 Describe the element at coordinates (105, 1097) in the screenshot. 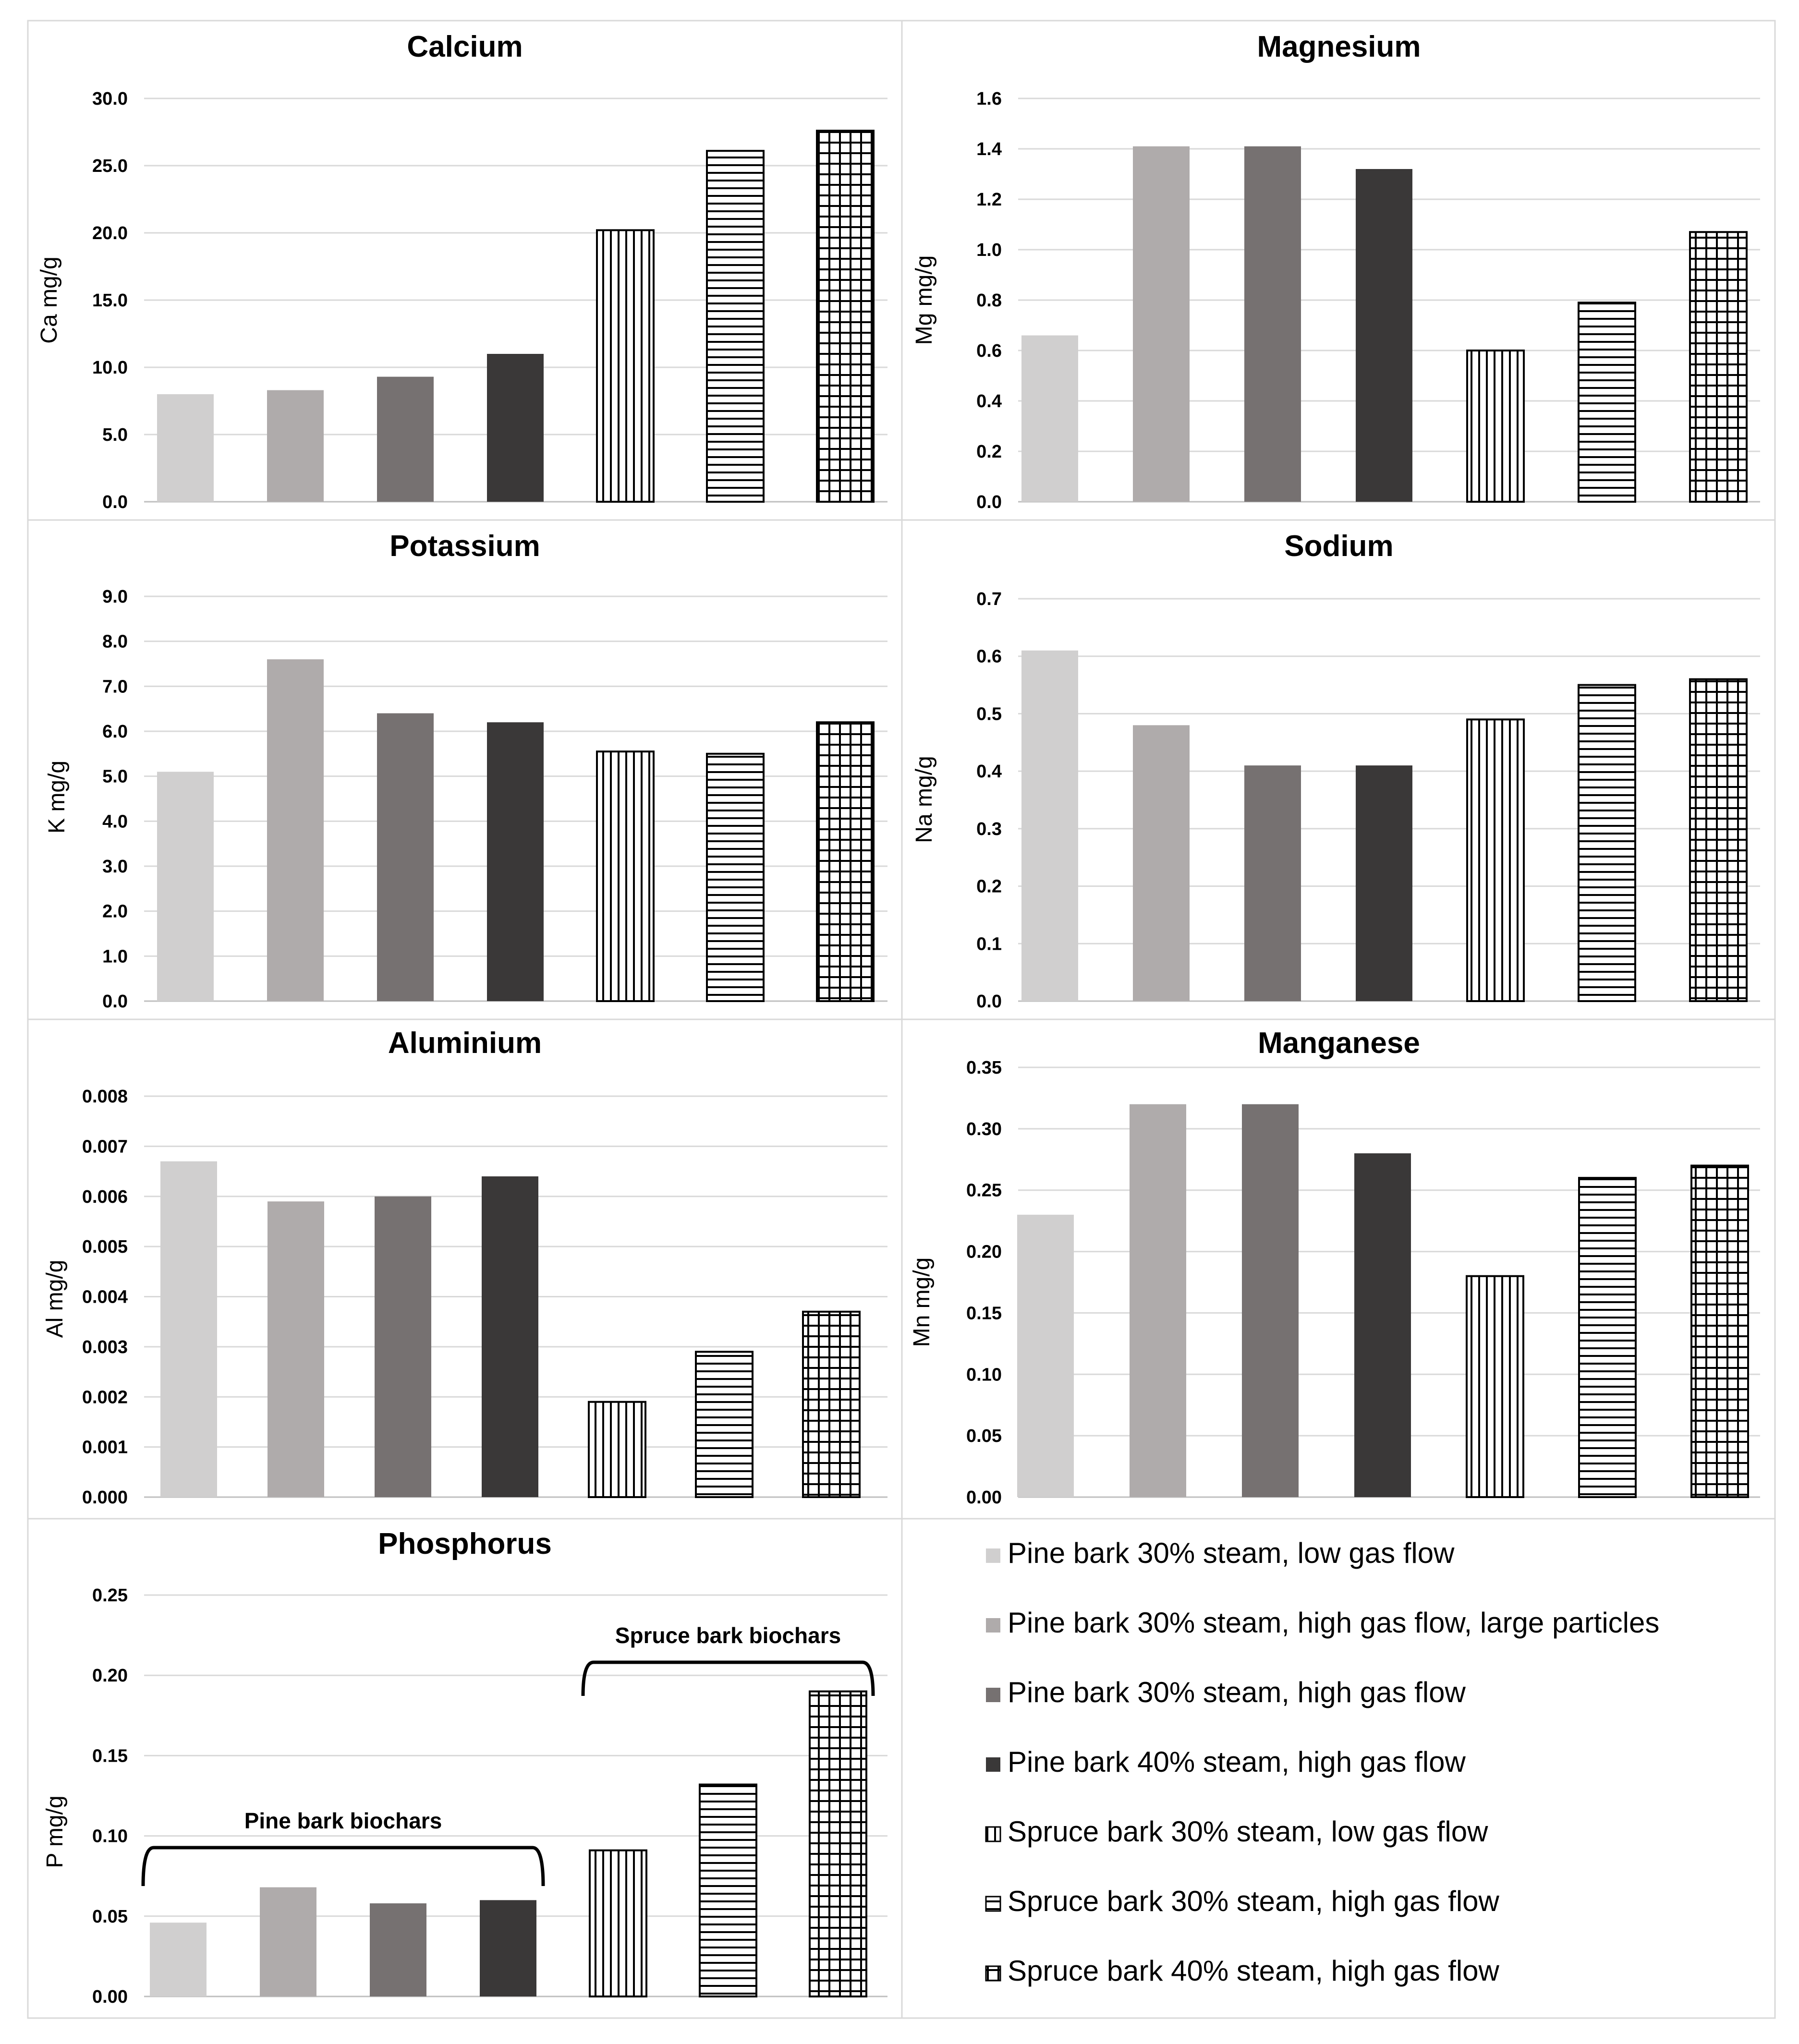

I see `y-tick-label-aluminium: 0.008` at that location.